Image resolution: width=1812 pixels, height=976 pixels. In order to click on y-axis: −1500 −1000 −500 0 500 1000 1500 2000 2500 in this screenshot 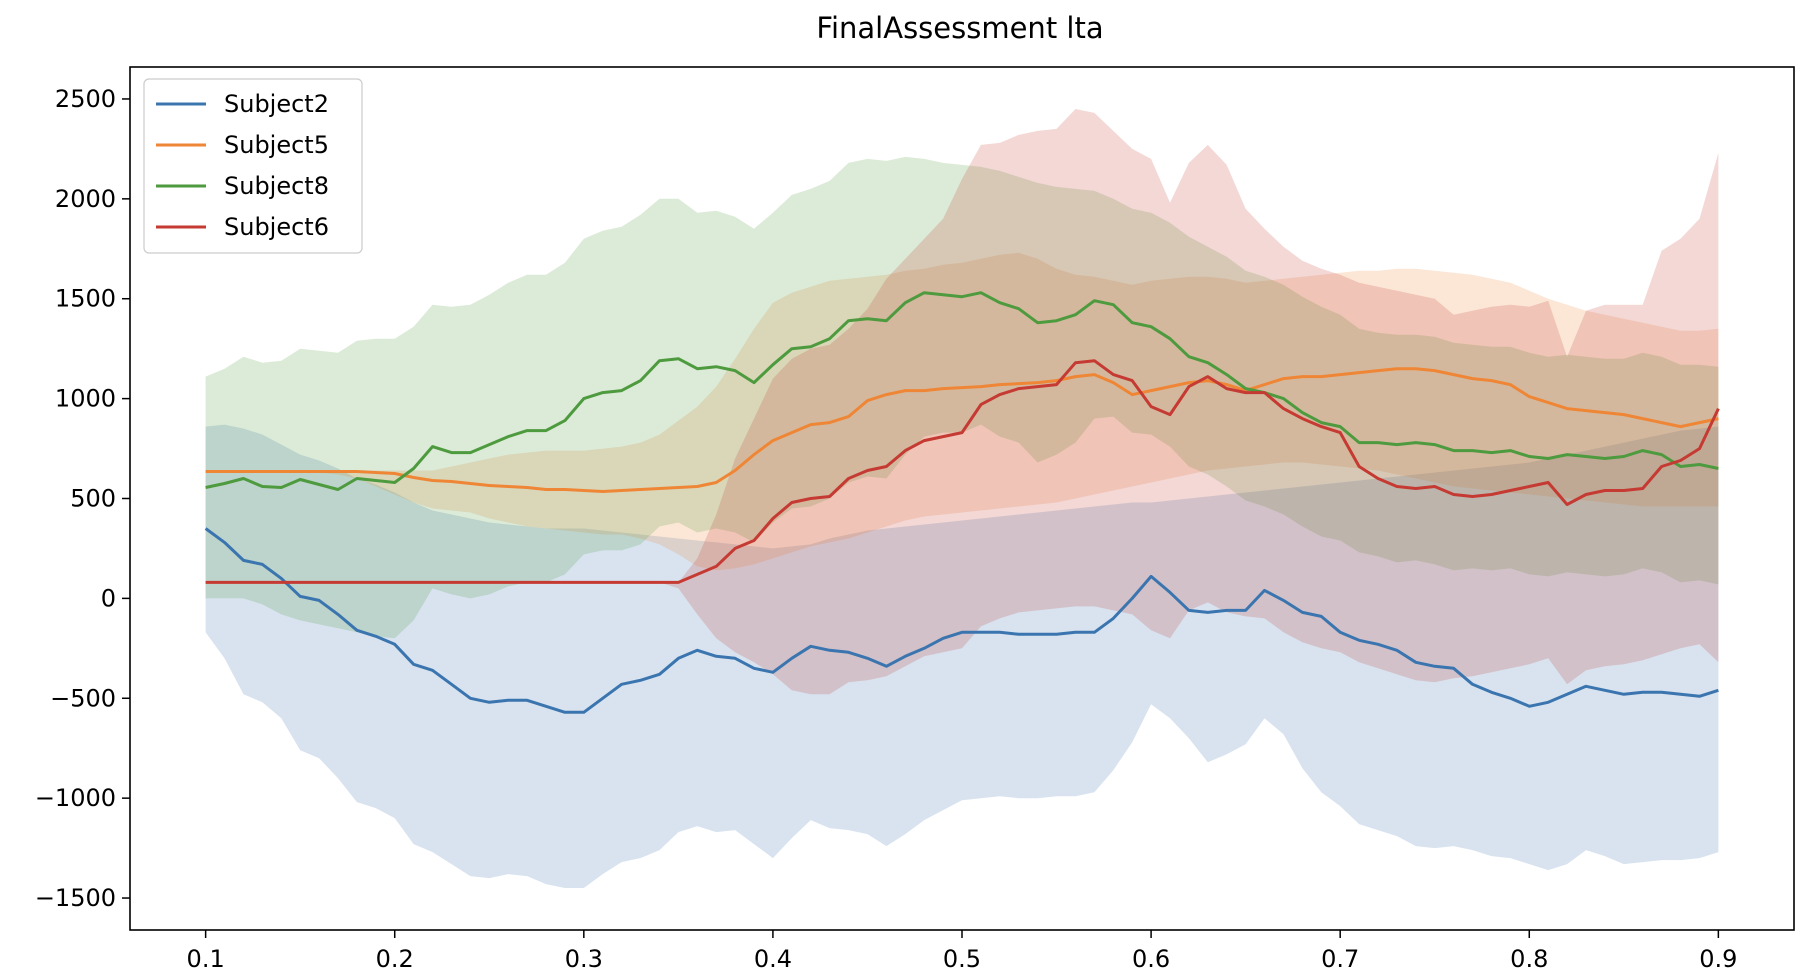, I will do `click(82, 498)`.